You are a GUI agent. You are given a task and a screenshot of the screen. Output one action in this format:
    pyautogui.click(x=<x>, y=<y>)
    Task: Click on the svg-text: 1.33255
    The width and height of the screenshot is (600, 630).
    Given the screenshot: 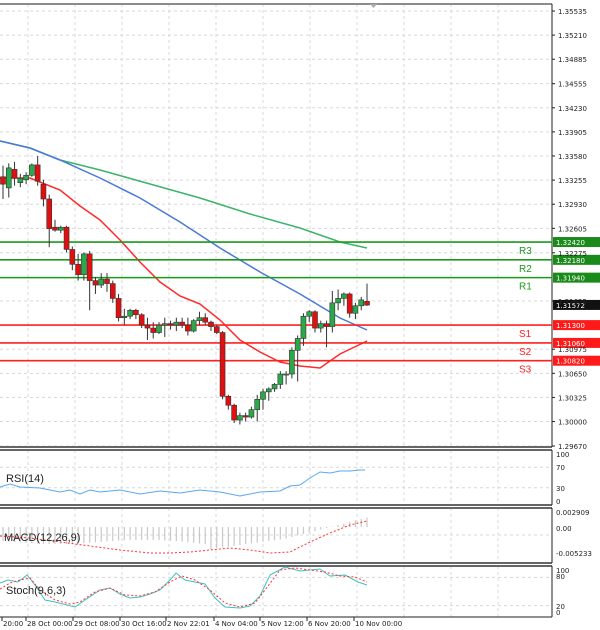 What is the action you would take?
    pyautogui.click(x=572, y=181)
    